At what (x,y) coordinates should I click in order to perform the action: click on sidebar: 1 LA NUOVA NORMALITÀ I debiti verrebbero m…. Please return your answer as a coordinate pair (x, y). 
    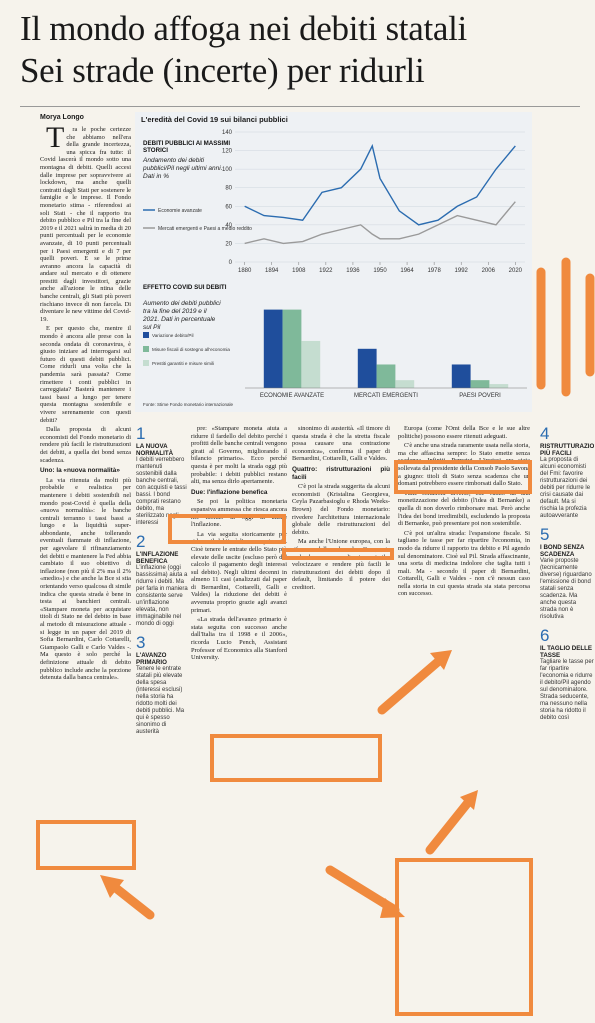
    Looking at the image, I should click on (162, 610).